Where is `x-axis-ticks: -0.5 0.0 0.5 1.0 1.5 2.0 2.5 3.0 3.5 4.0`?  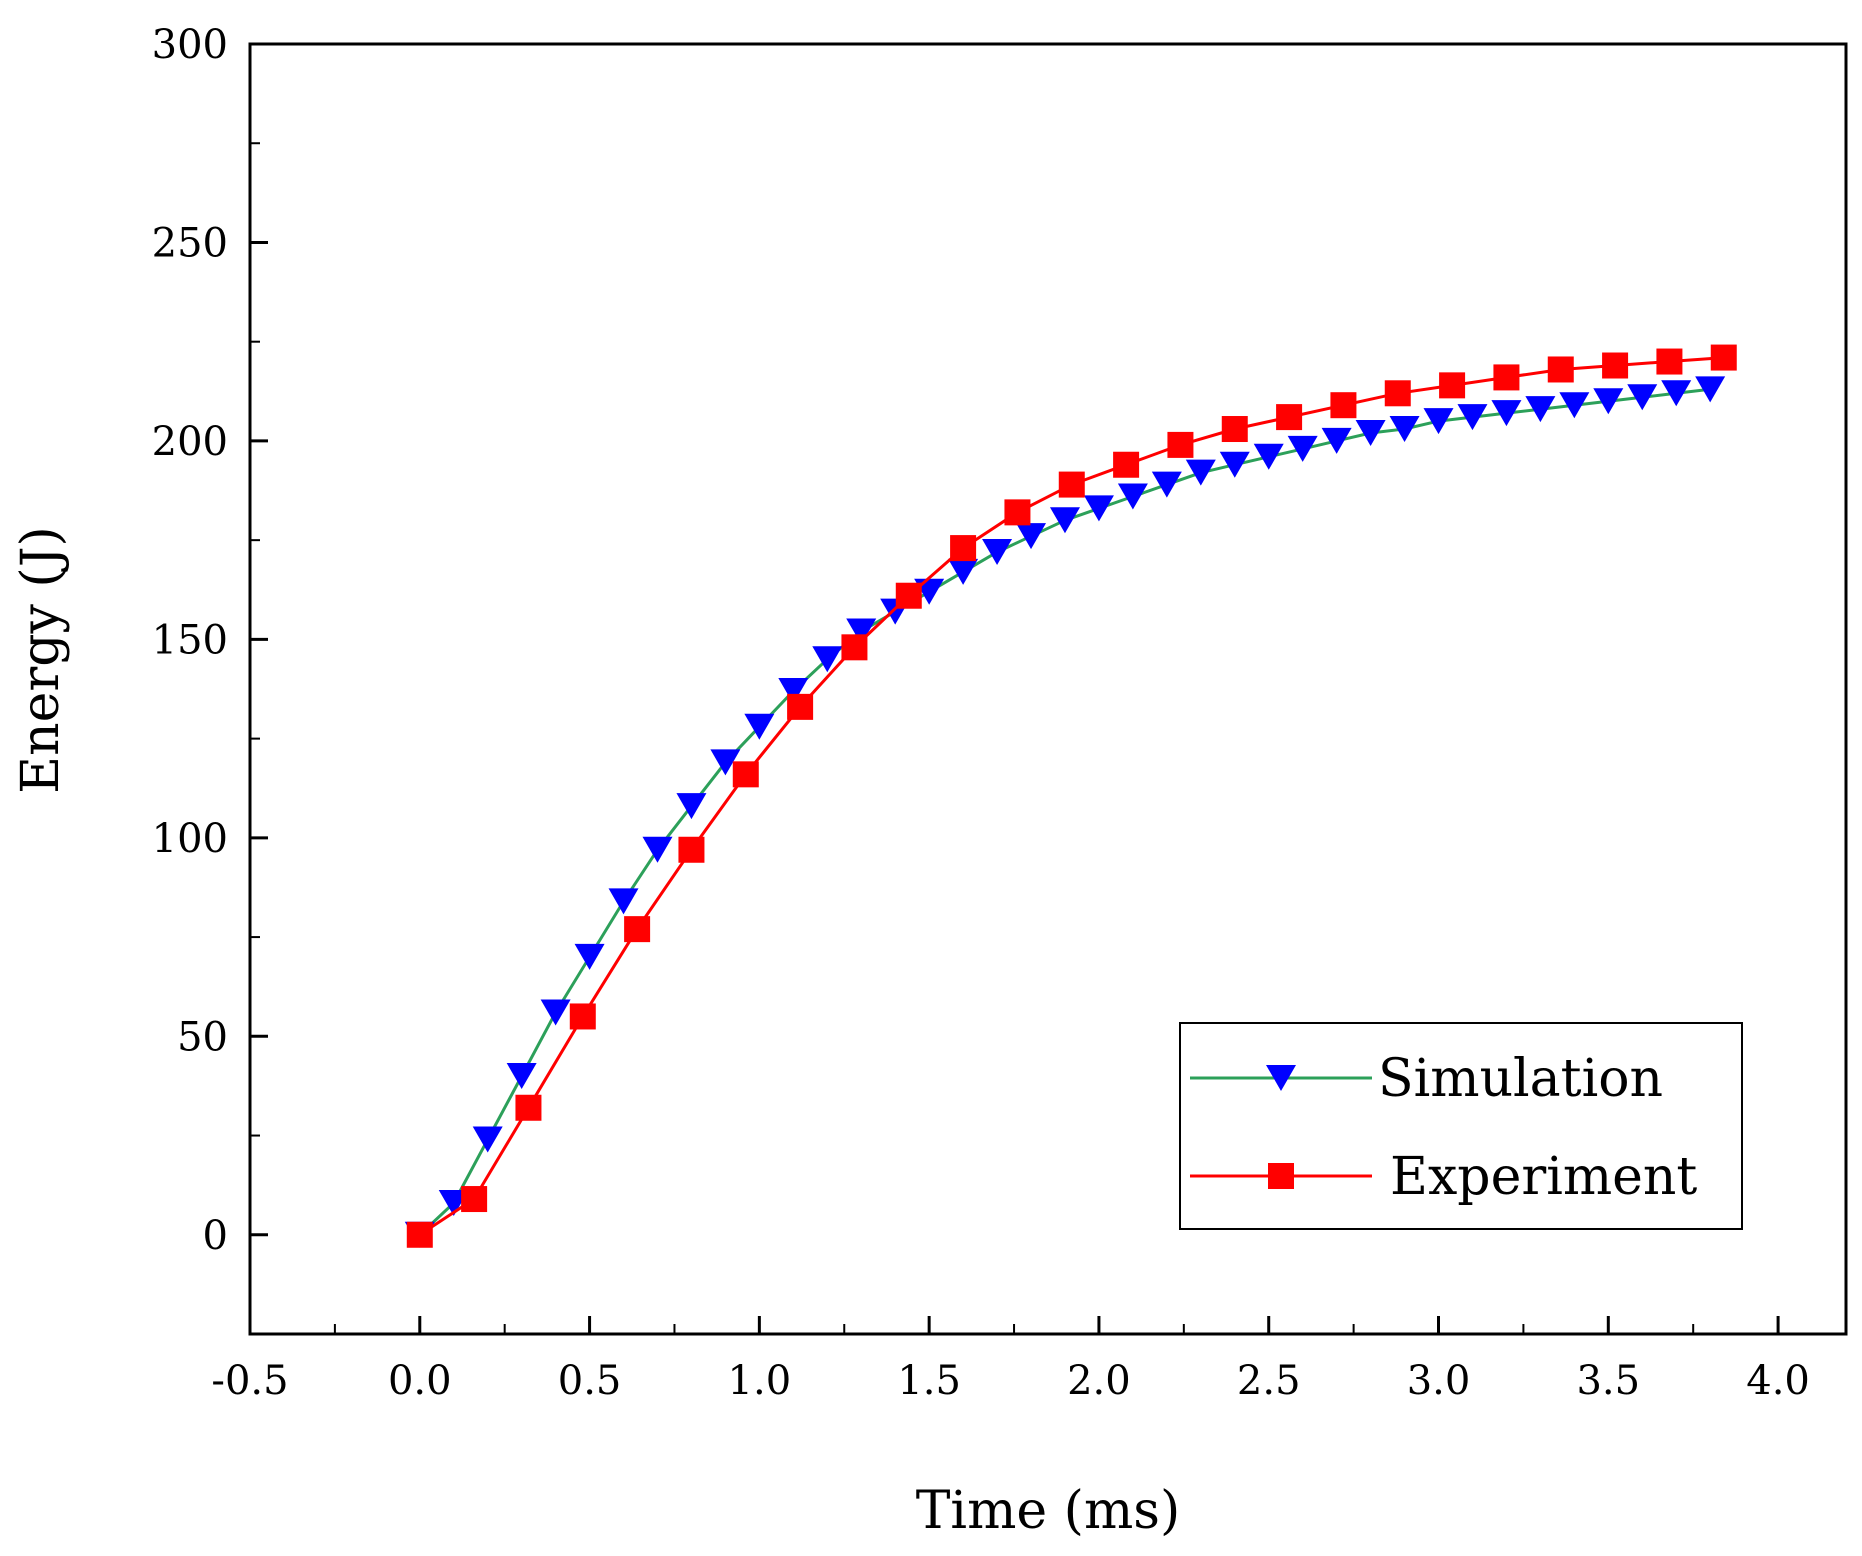 x-axis-ticks: -0.5 0.0 0.5 1.0 1.5 2.0 2.5 3.0 3.5 4.0 is located at coordinates (1010, 1360).